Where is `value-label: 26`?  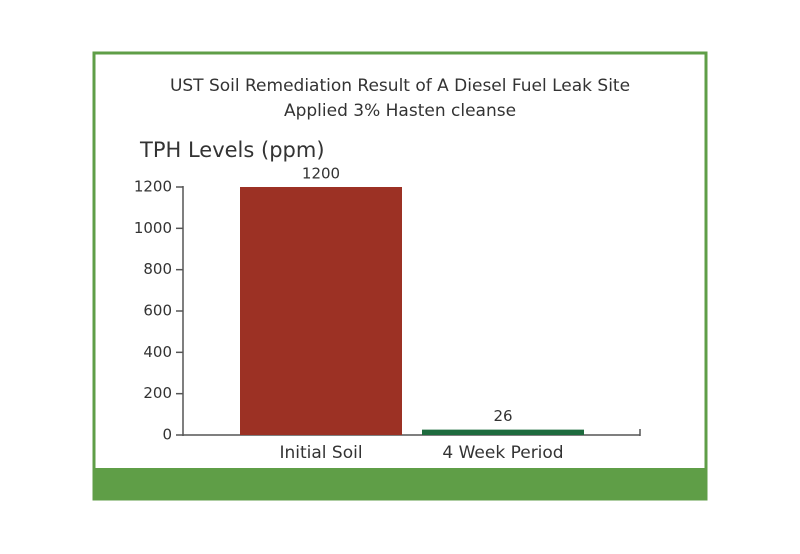 value-label: 26 is located at coordinates (502, 416).